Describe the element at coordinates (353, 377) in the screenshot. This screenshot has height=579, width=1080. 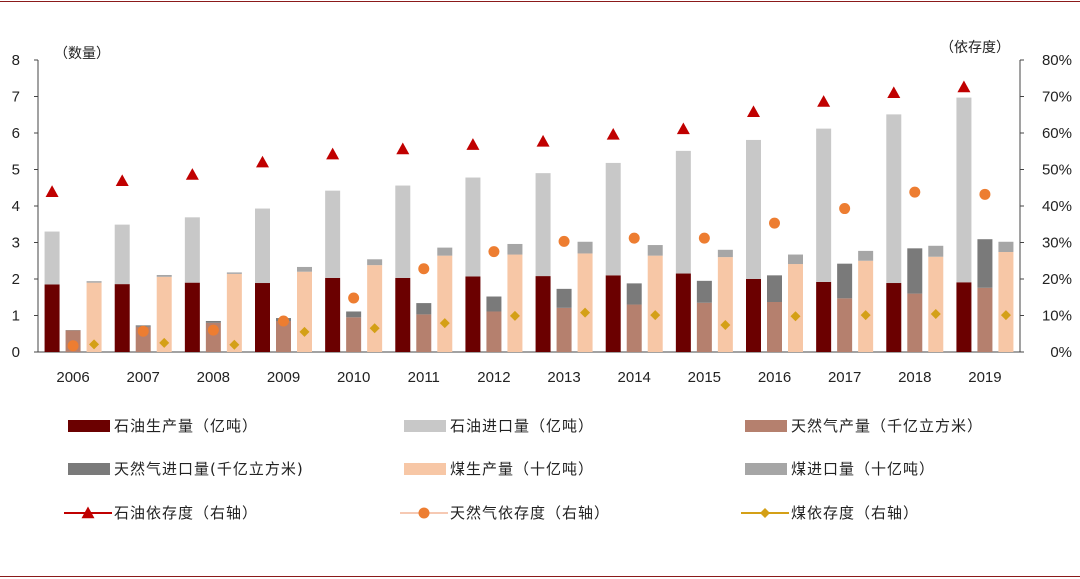
I see `x-tick-label: 2010` at that location.